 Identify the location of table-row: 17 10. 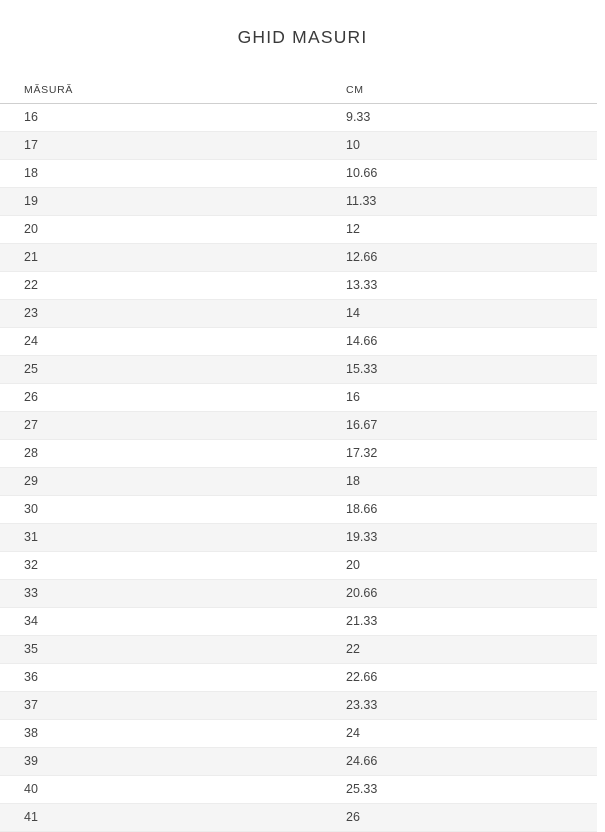
(298, 145).